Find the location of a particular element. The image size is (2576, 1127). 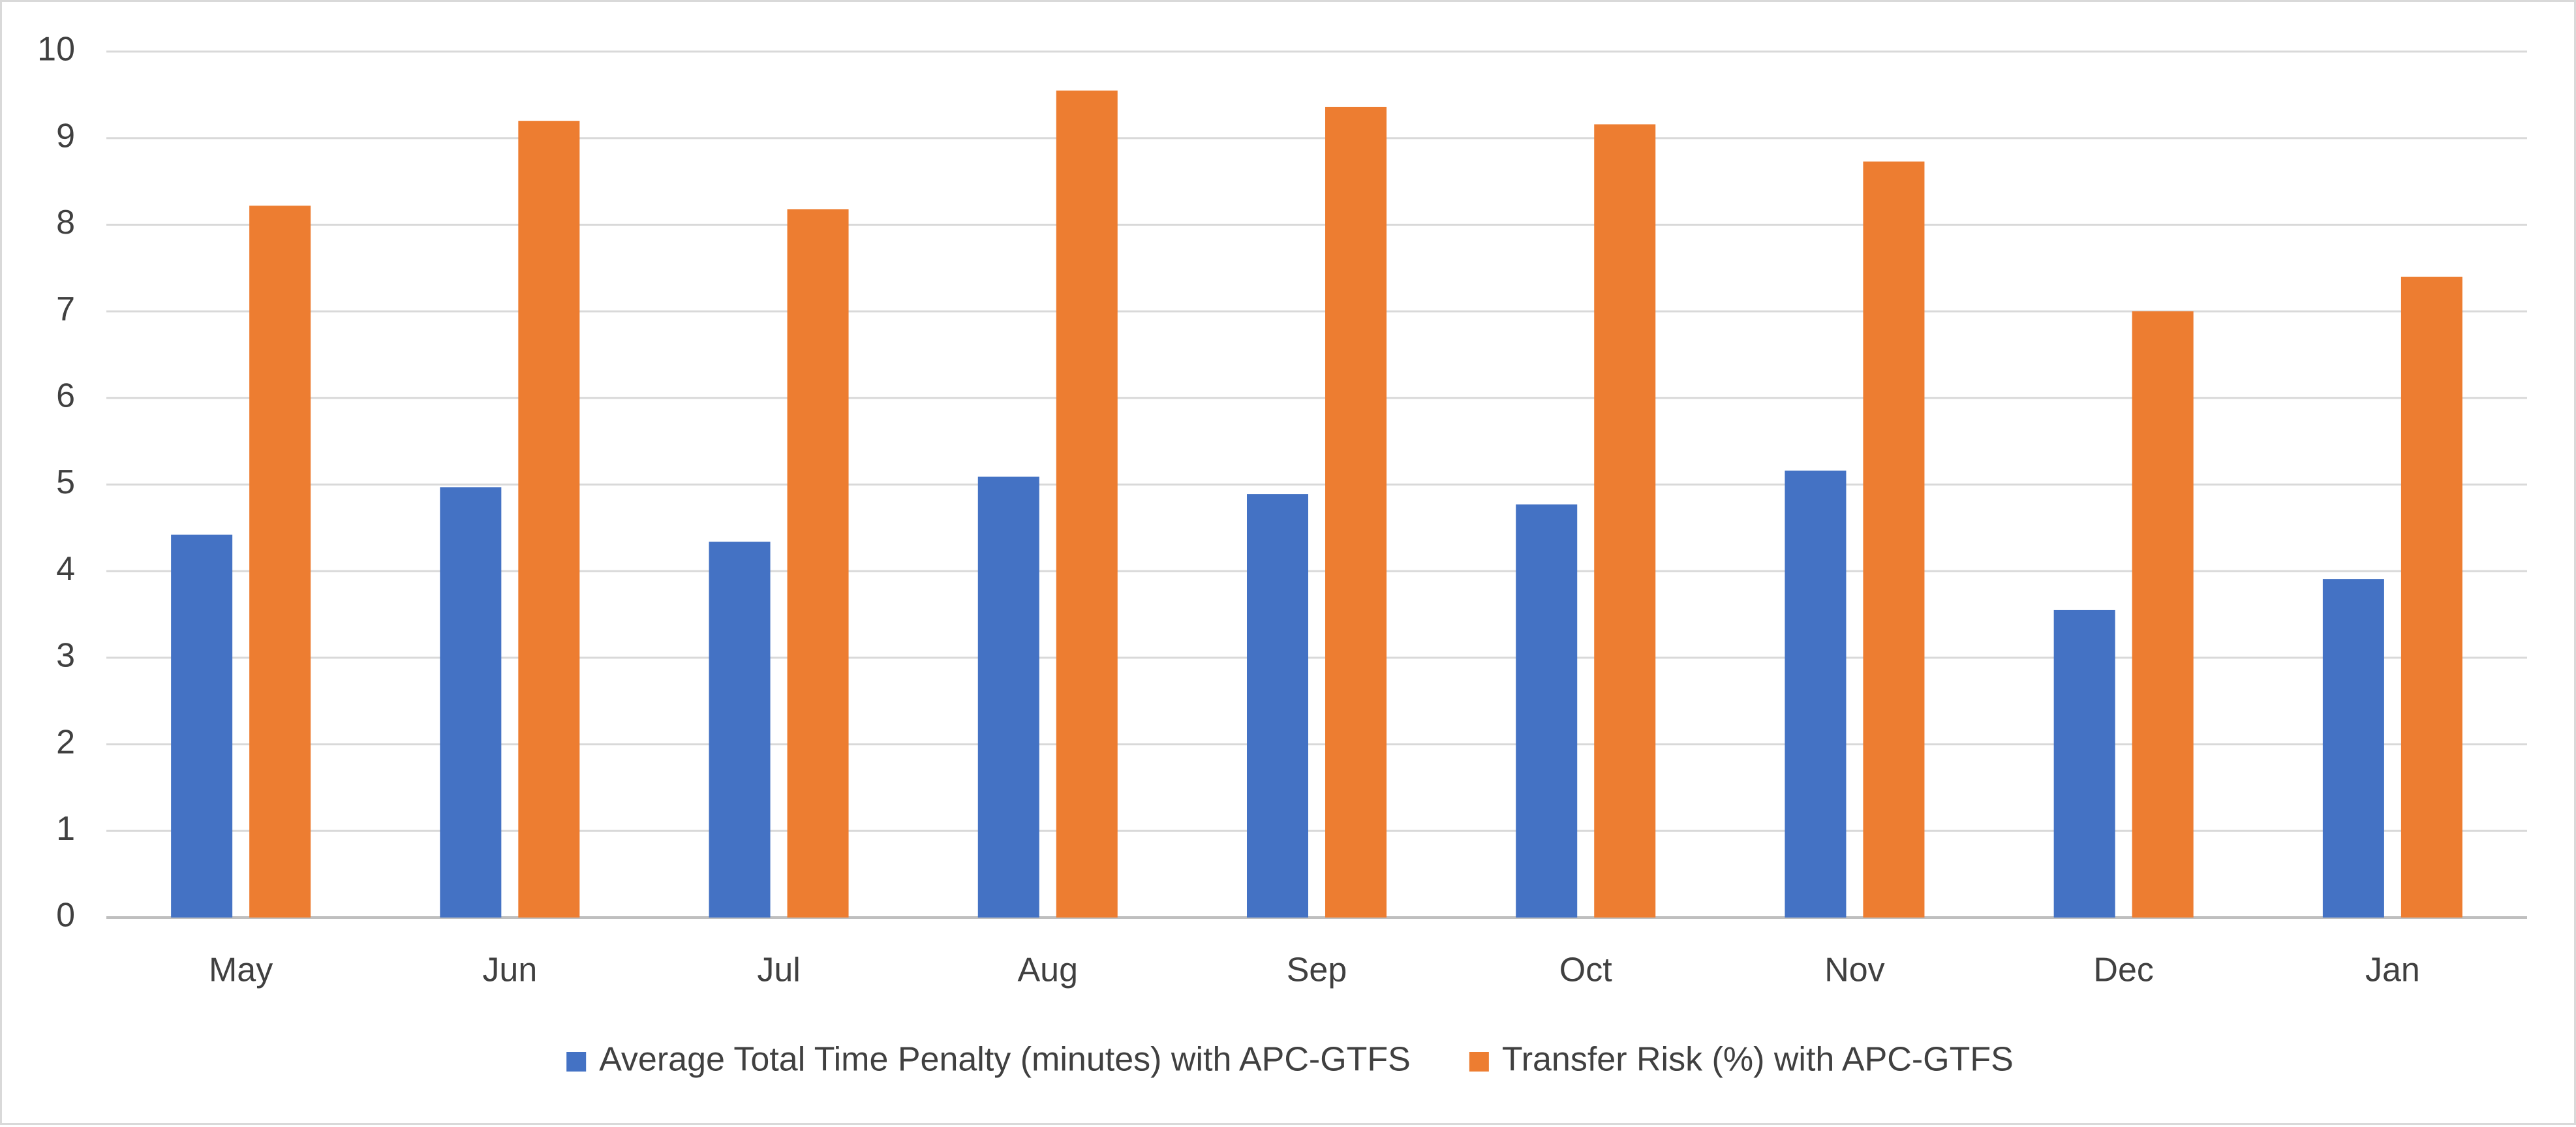

y-tick-label: 6 is located at coordinates (65, 396).